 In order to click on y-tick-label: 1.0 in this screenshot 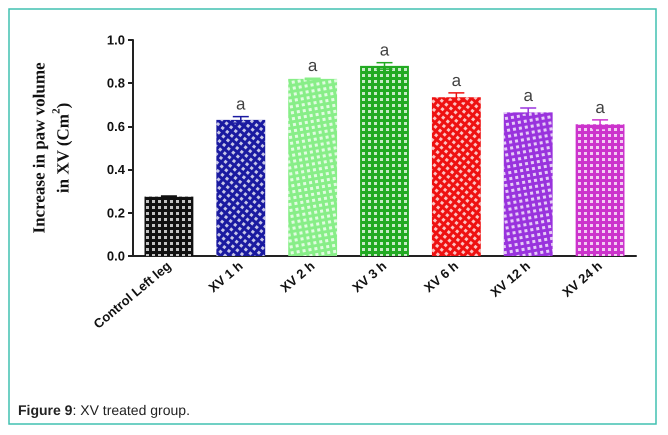, I will do `click(115, 40)`.